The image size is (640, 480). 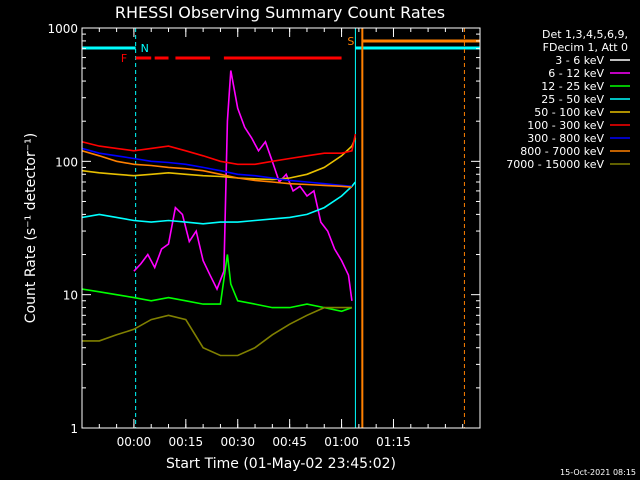 I want to click on y-axis-label: Count Rate (s⁻¹ detector⁻¹), so click(x=31, y=228).